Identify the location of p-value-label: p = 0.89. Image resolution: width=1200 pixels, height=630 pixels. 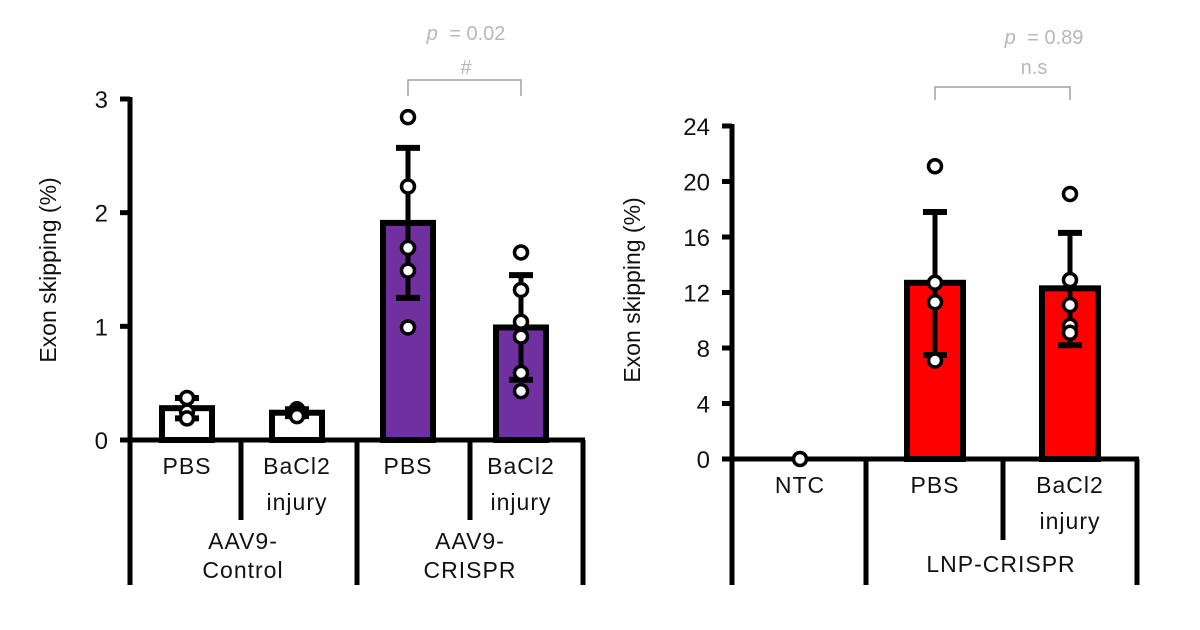
(1044, 38).